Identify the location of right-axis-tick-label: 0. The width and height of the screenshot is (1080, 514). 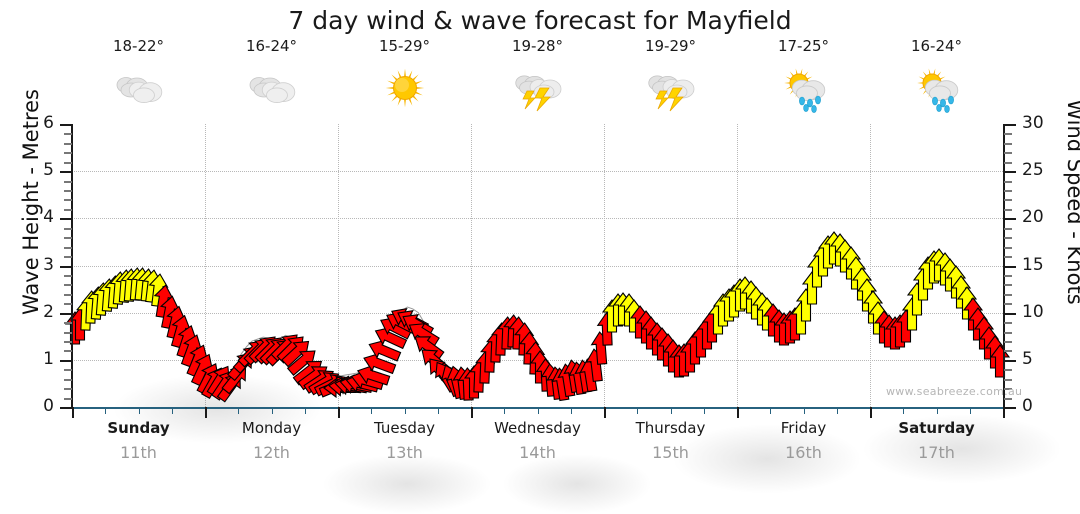
(1027, 406).